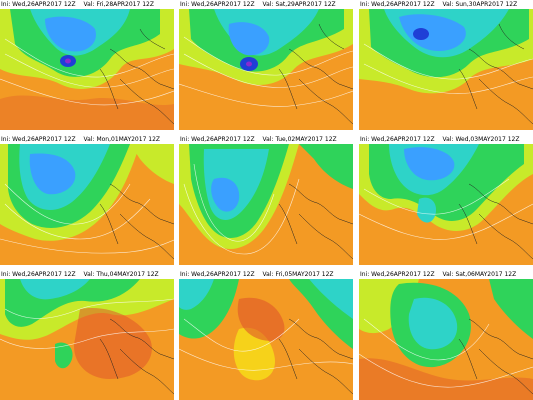 This screenshot has width=533, height=400. What do you see at coordinates (121, 274) in the screenshot?
I see `valid-time-label: Val: Thu,04MAY2017 12Z` at bounding box center [121, 274].